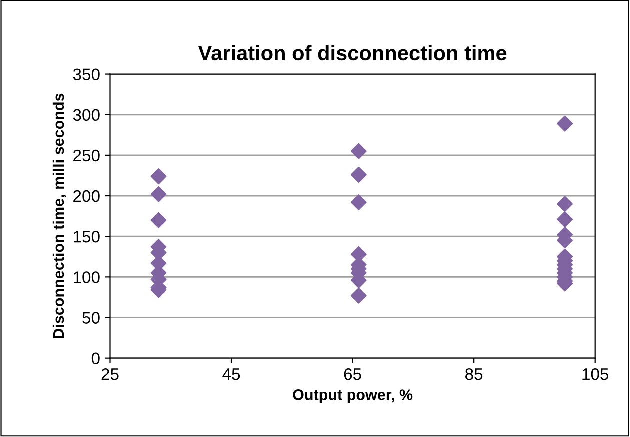 This screenshot has width=630, height=437. What do you see at coordinates (91, 318) in the screenshot?
I see `y-tick-label: 50` at bounding box center [91, 318].